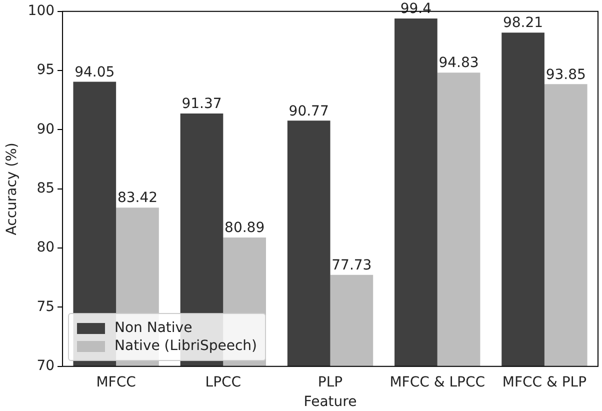  I want to click on x-tick-label: MFCC & PLP, so click(544, 382).